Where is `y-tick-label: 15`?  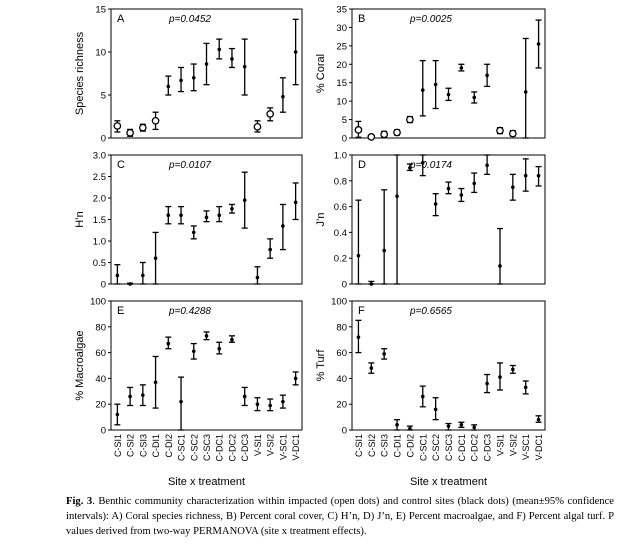
y-tick-label: 15 is located at coordinates (341, 83).